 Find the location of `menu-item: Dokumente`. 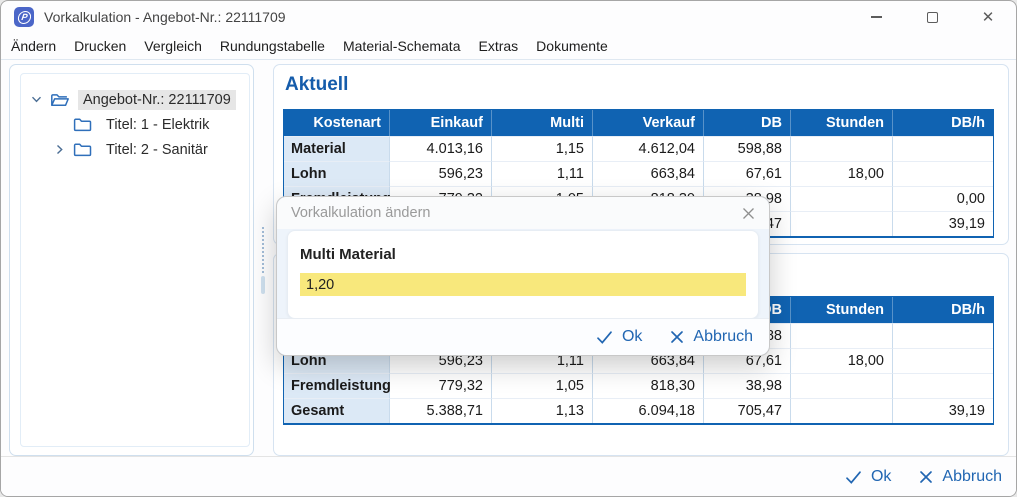

menu-item: Dokumente is located at coordinates (572, 46).